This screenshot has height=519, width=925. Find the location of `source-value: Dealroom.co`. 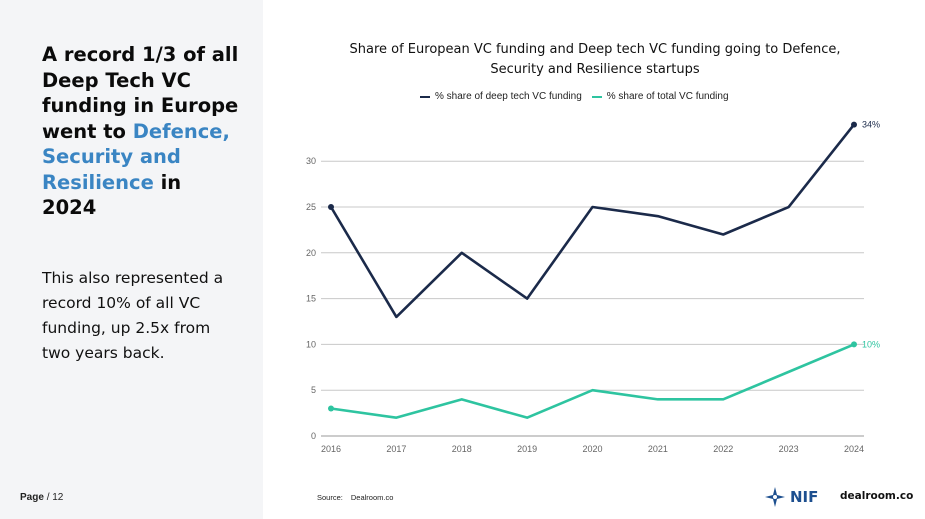

source-value: Dealroom.co is located at coordinates (372, 497).